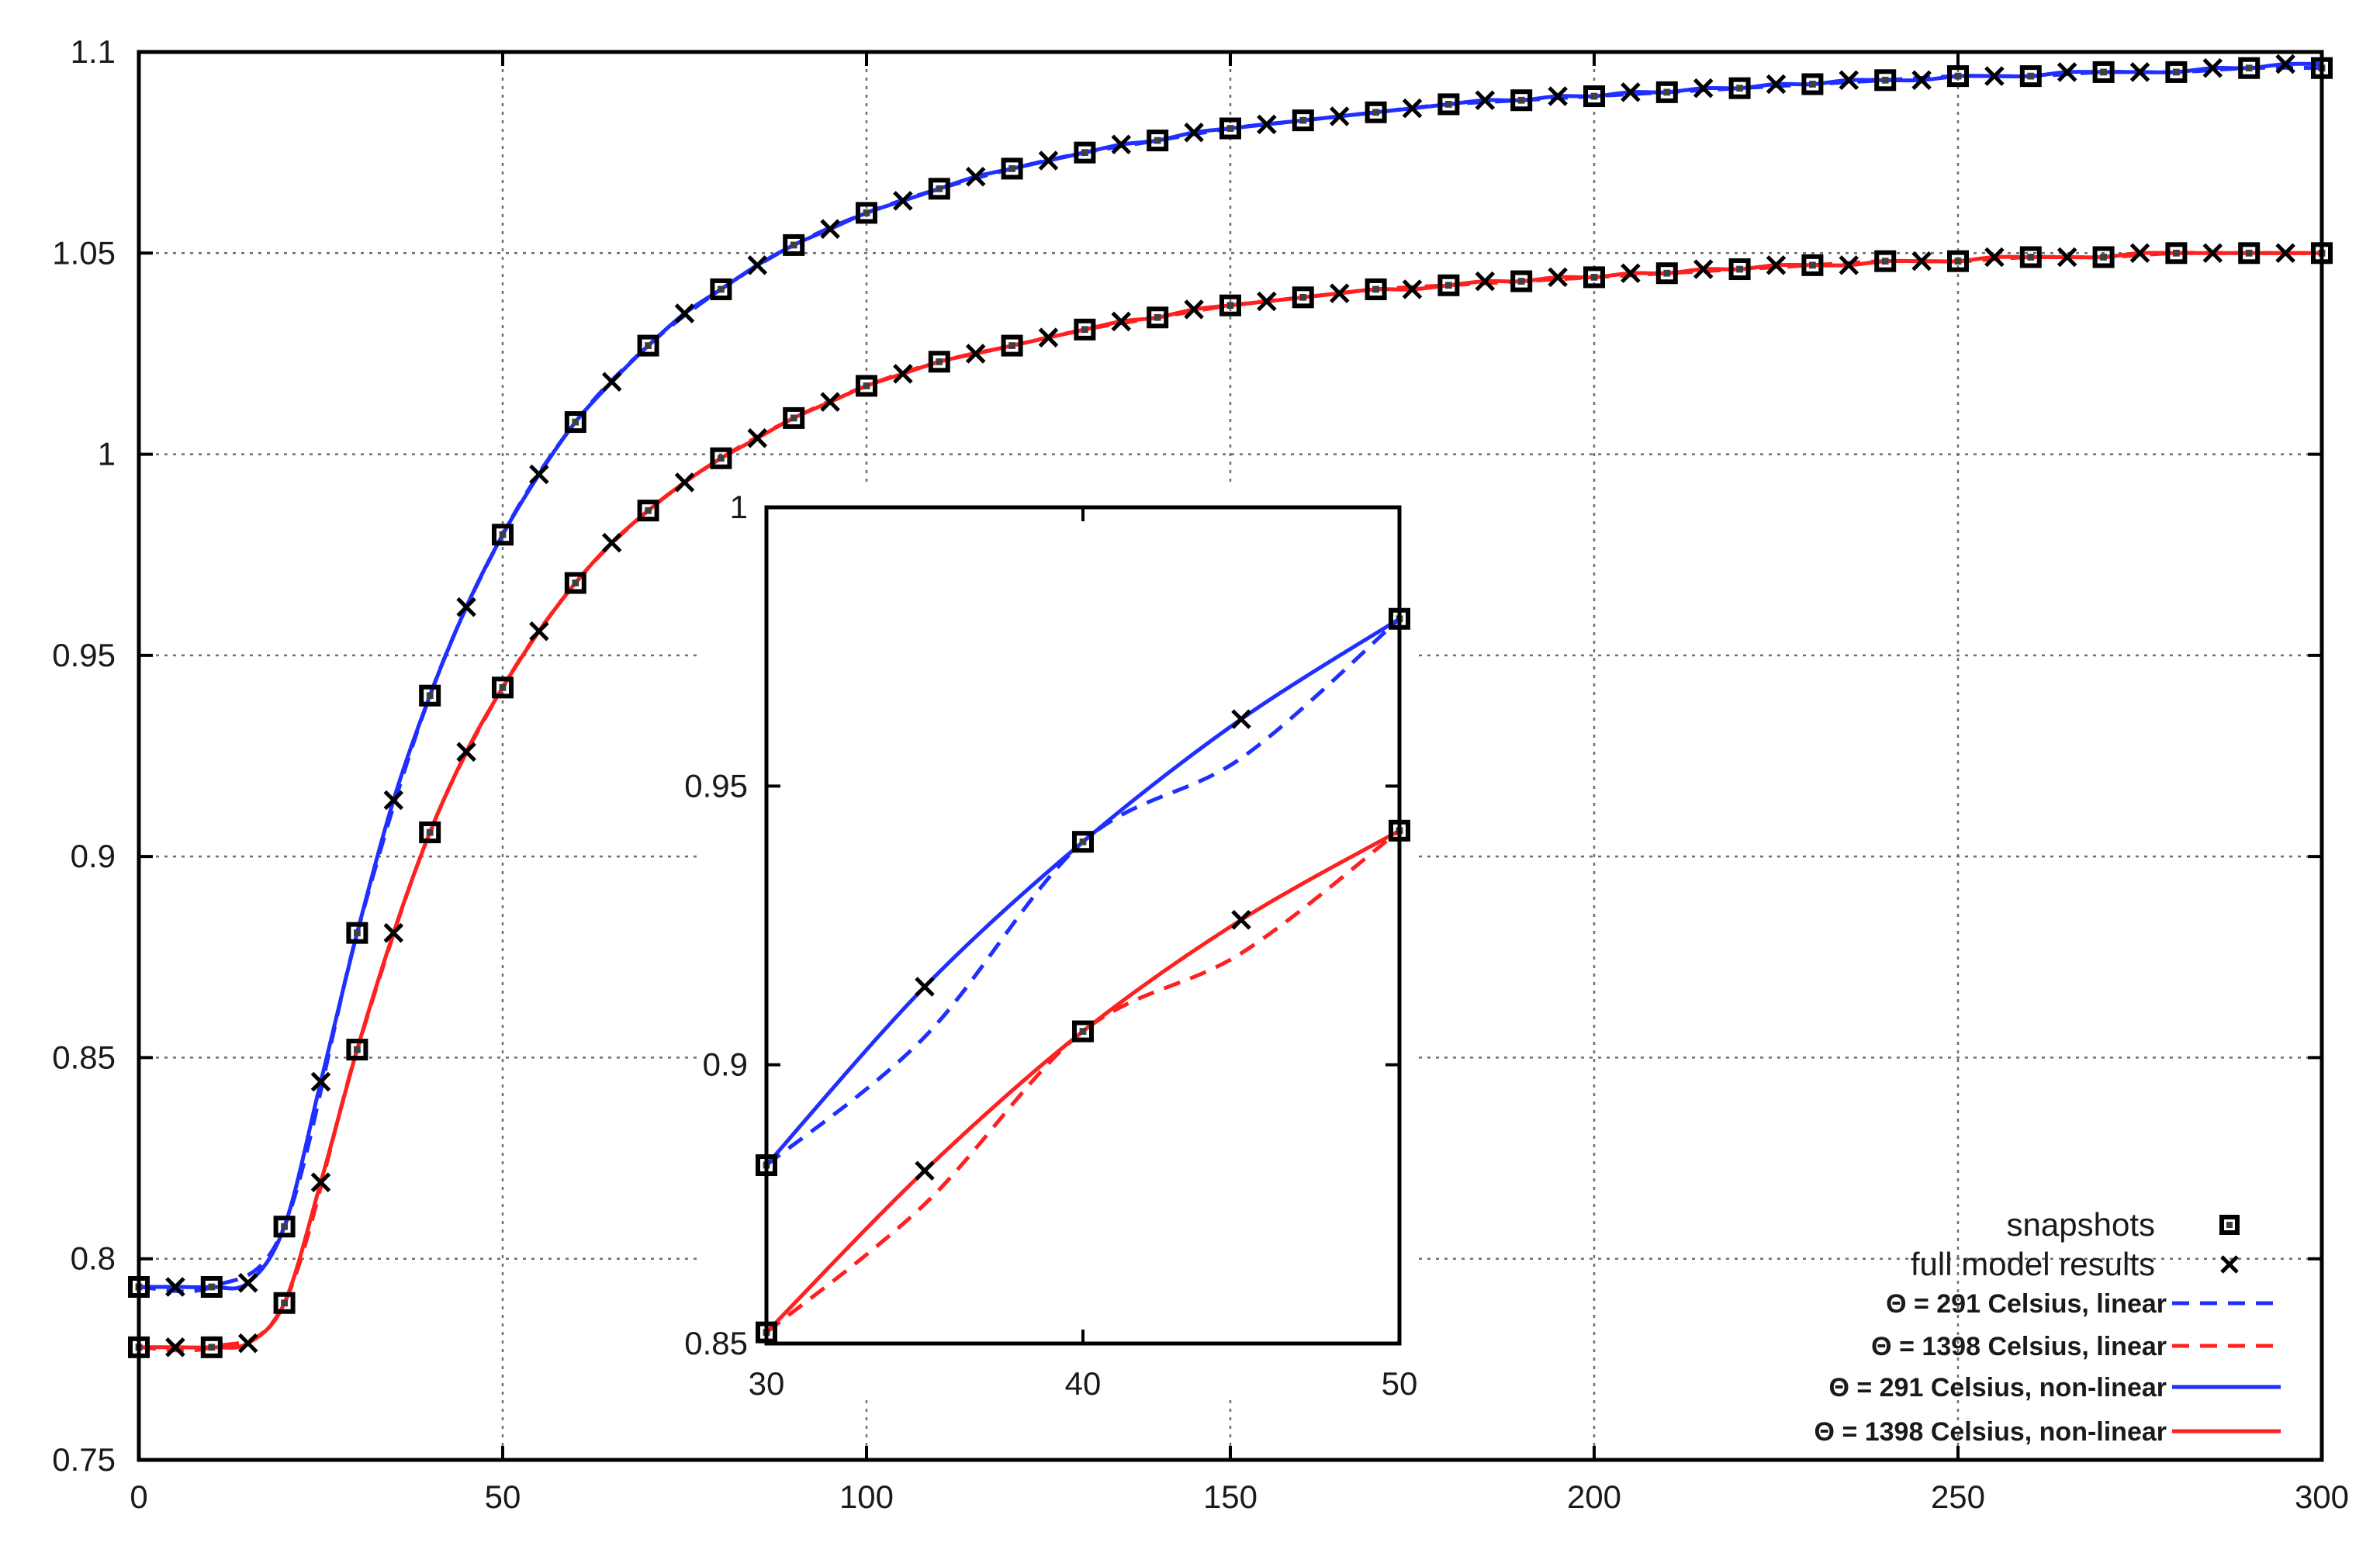 This screenshot has height=1546, width=2380. Describe the element at coordinates (2081, 1225) in the screenshot. I see `legend-label: snapshots` at that location.